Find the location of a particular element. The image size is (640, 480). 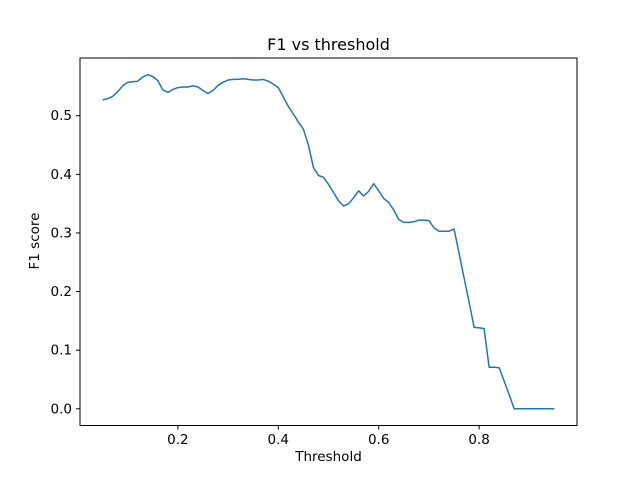

x-tick-label: 0.4 is located at coordinates (278, 440).